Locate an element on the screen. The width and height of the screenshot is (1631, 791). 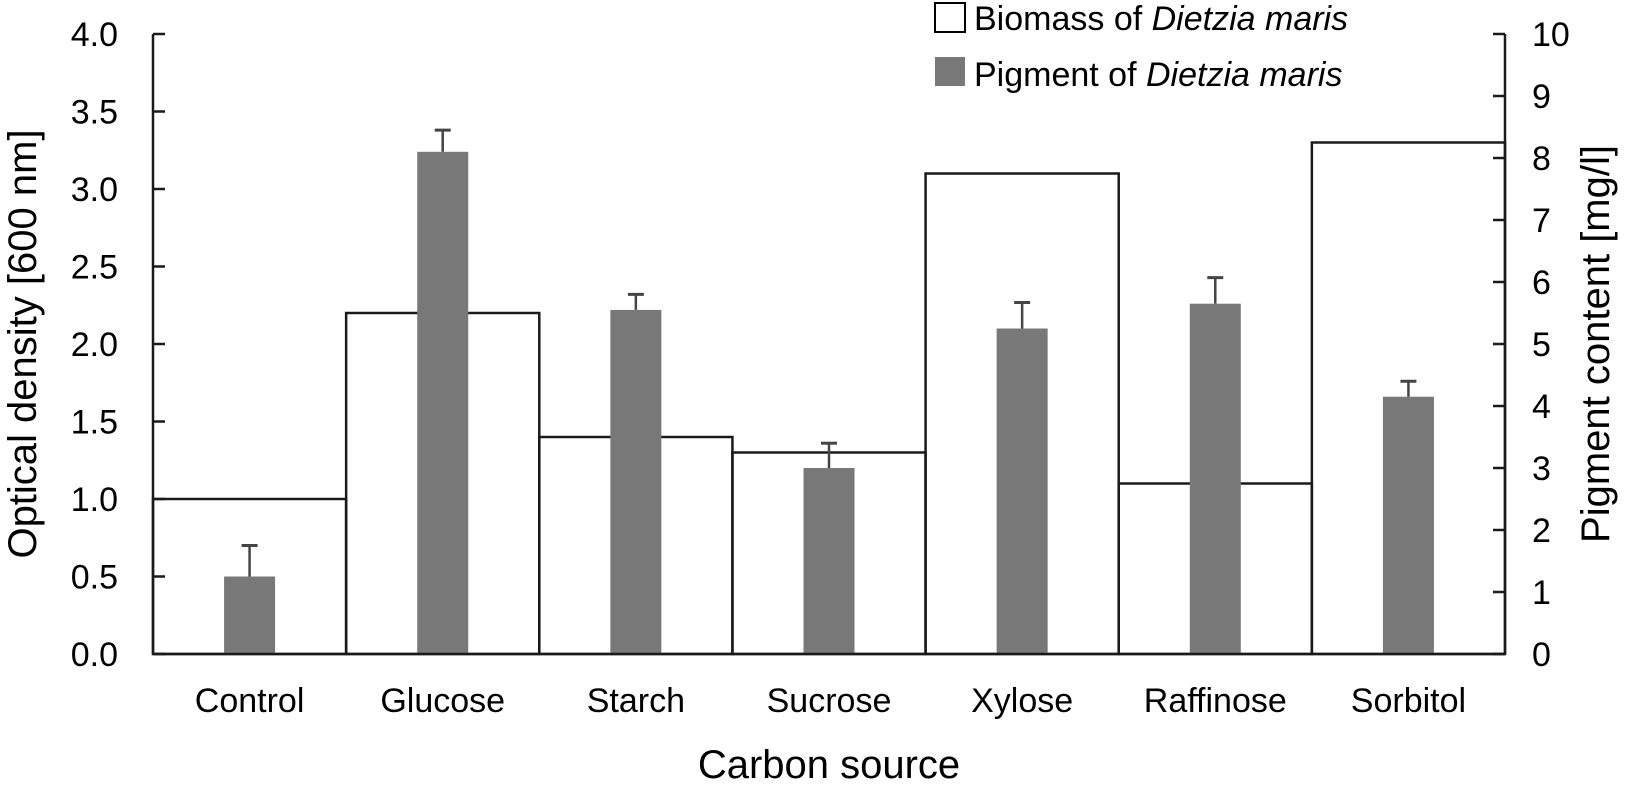
y2-tick-label: 0 is located at coordinates (1541, 655).